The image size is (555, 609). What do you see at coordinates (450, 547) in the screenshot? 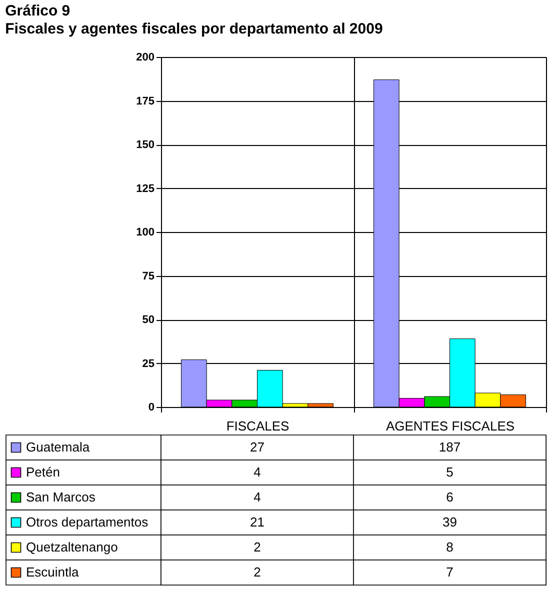
I see `data-label: 8` at bounding box center [450, 547].